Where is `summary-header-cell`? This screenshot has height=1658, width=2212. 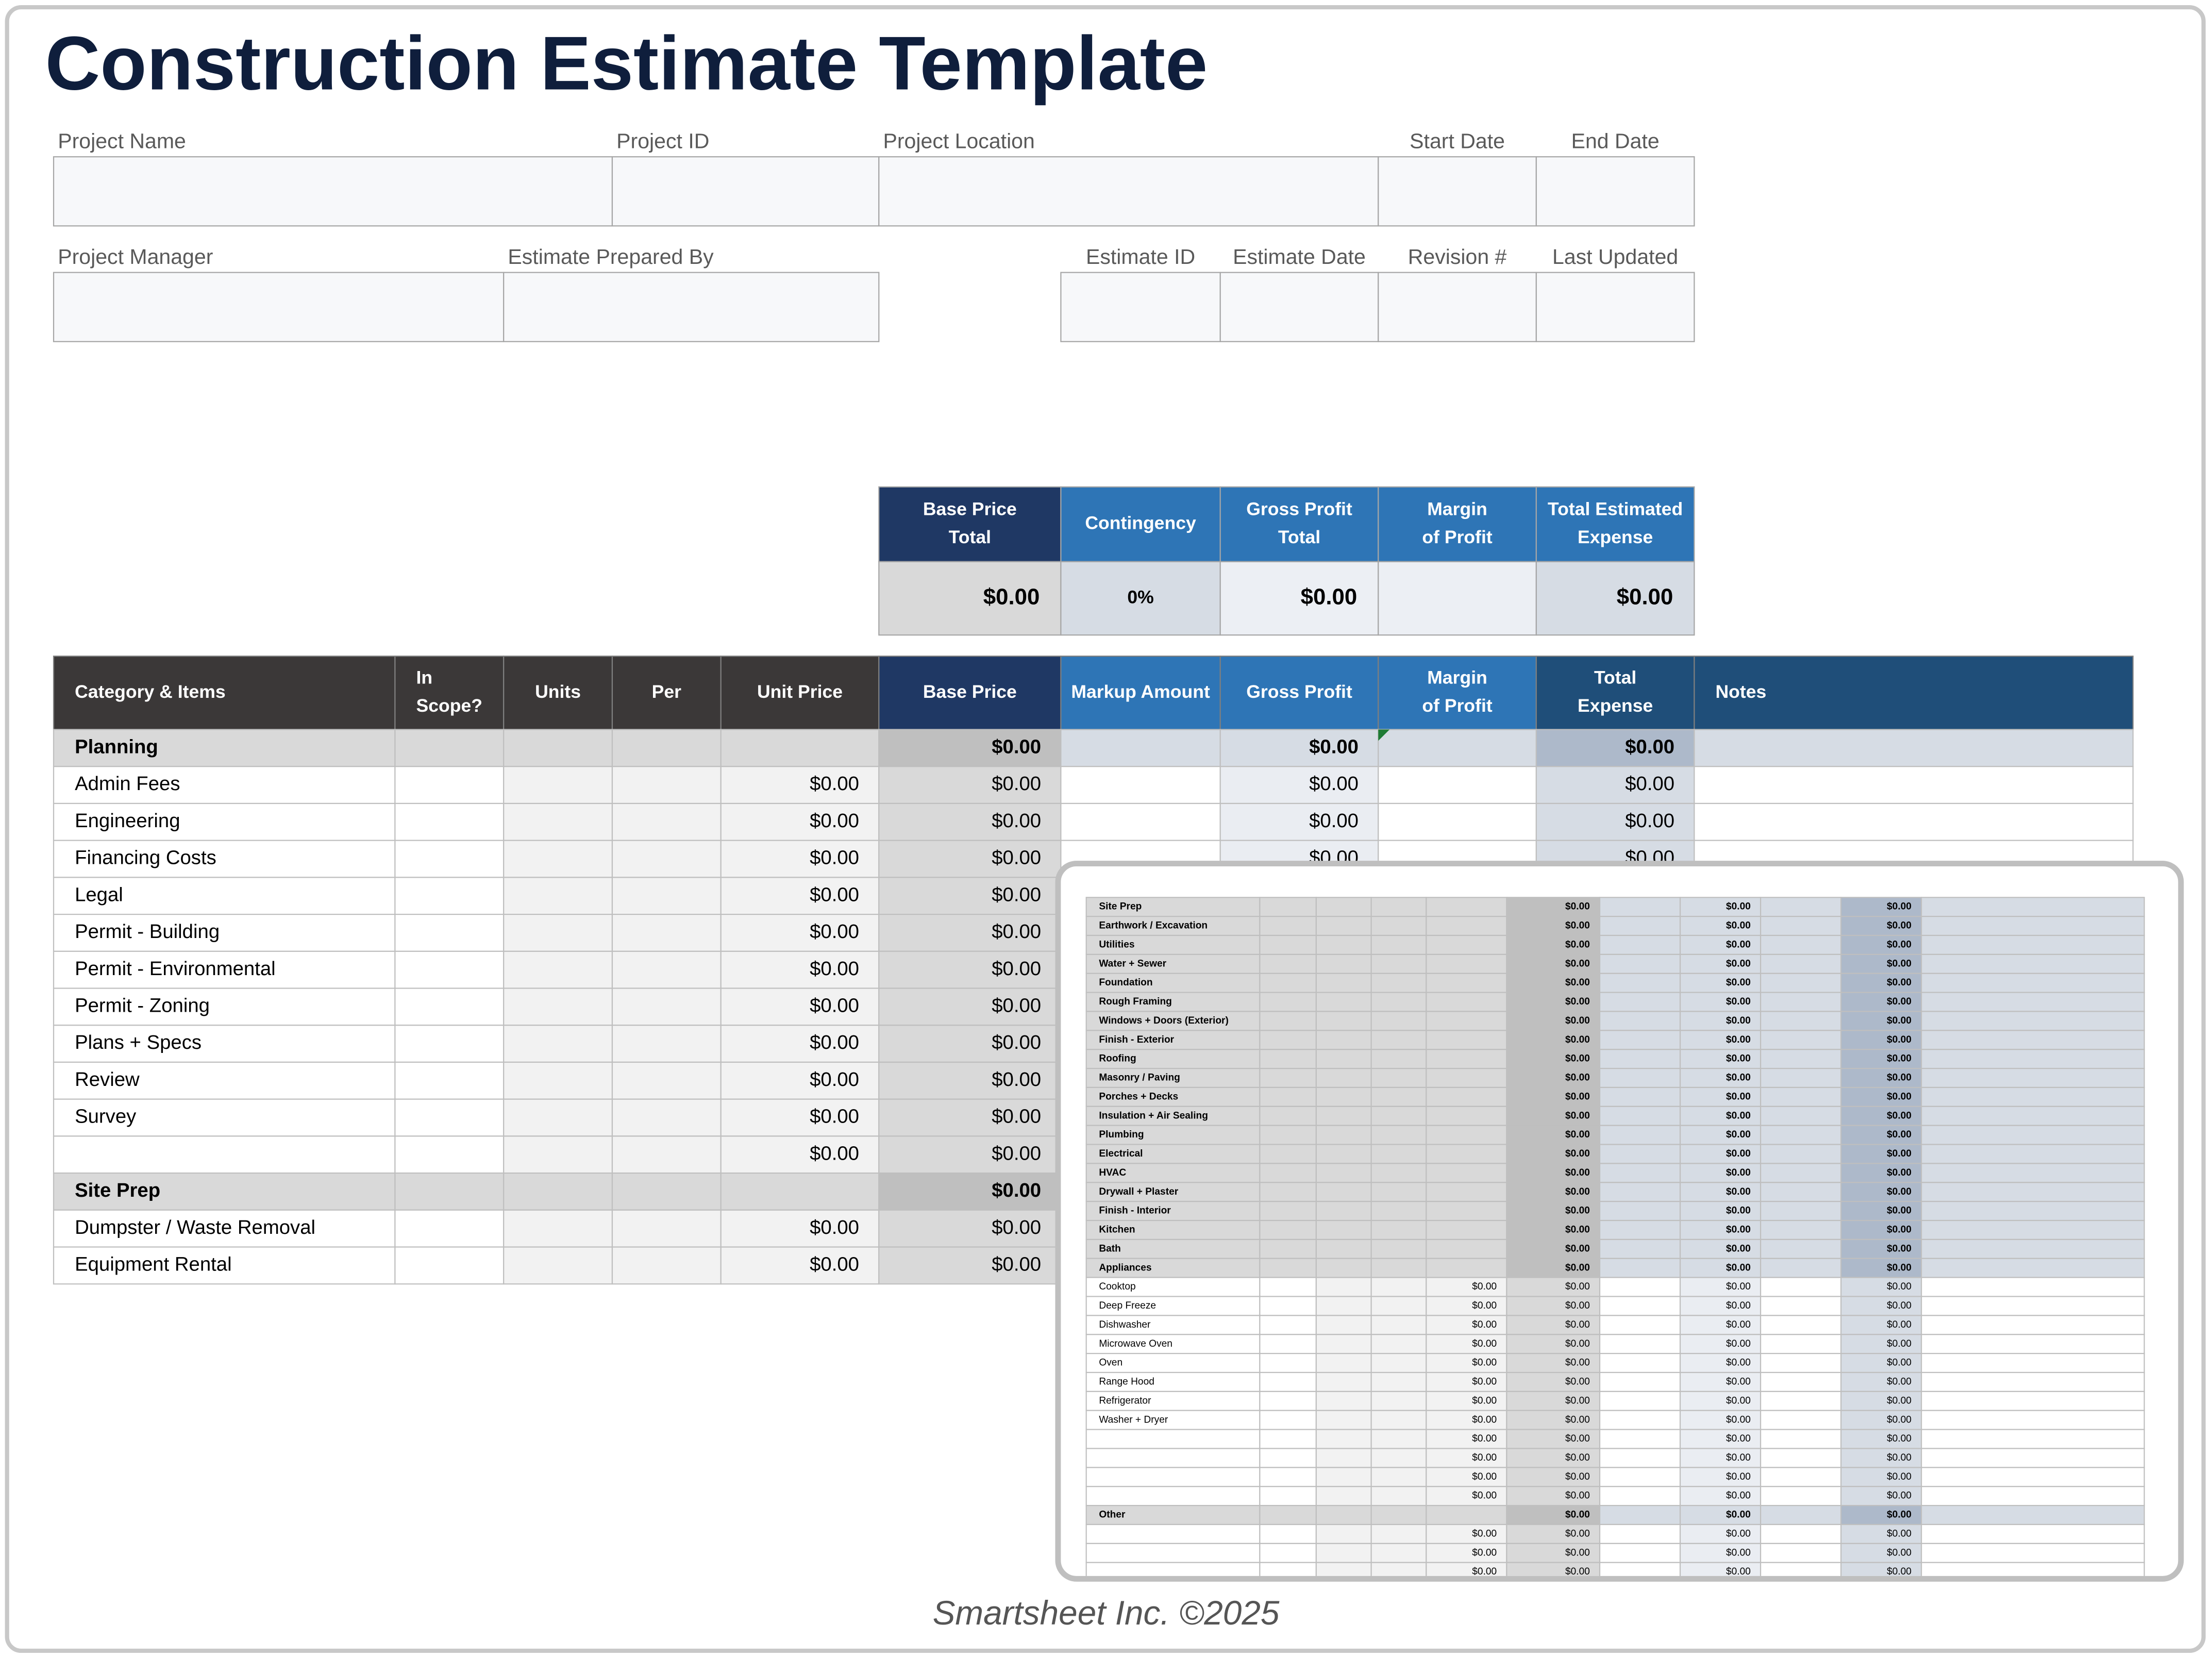
summary-header-cell is located at coordinates (970, 524).